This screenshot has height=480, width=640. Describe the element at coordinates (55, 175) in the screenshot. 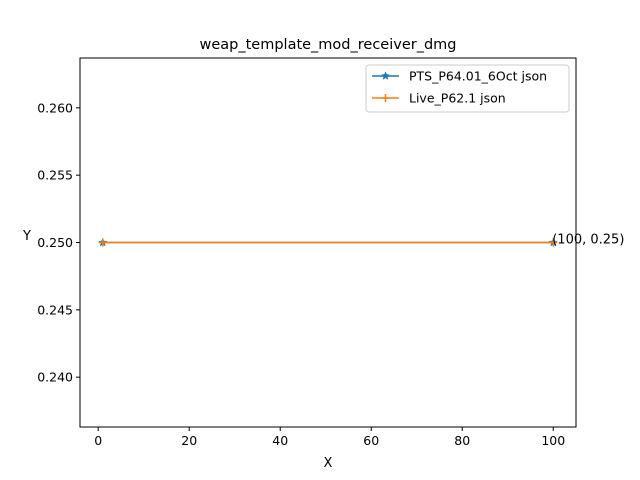

I see `y-tick-label: 0.255` at that location.